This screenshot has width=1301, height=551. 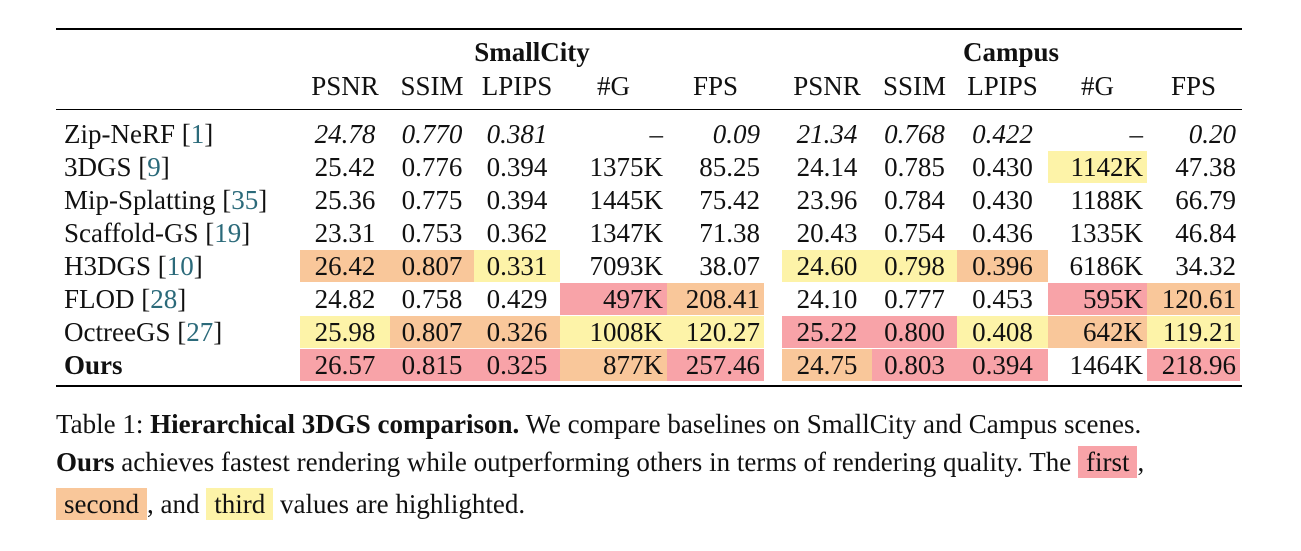 What do you see at coordinates (649, 109) in the screenshot?
I see `header-rule` at bounding box center [649, 109].